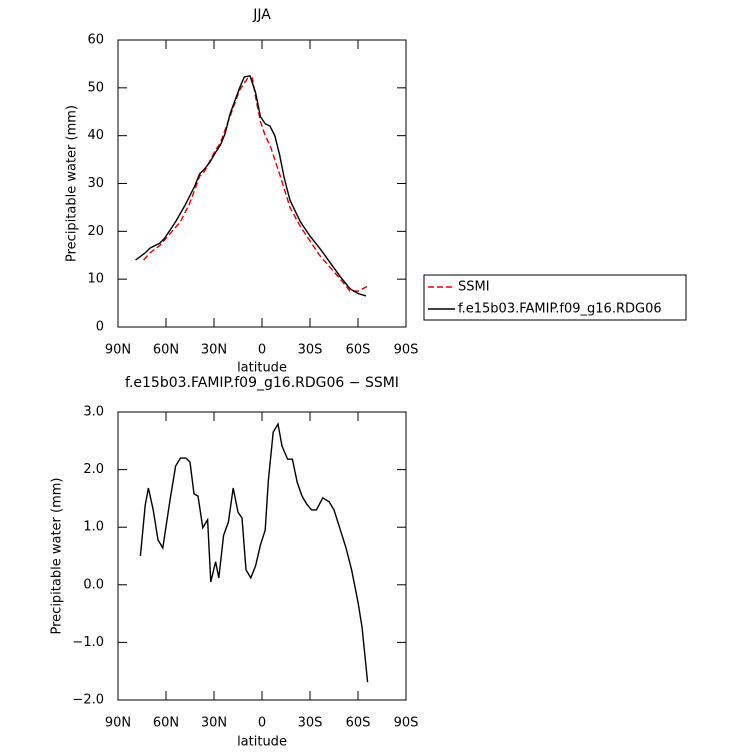  I want to click on y-tick-label: 50, so click(95, 87).